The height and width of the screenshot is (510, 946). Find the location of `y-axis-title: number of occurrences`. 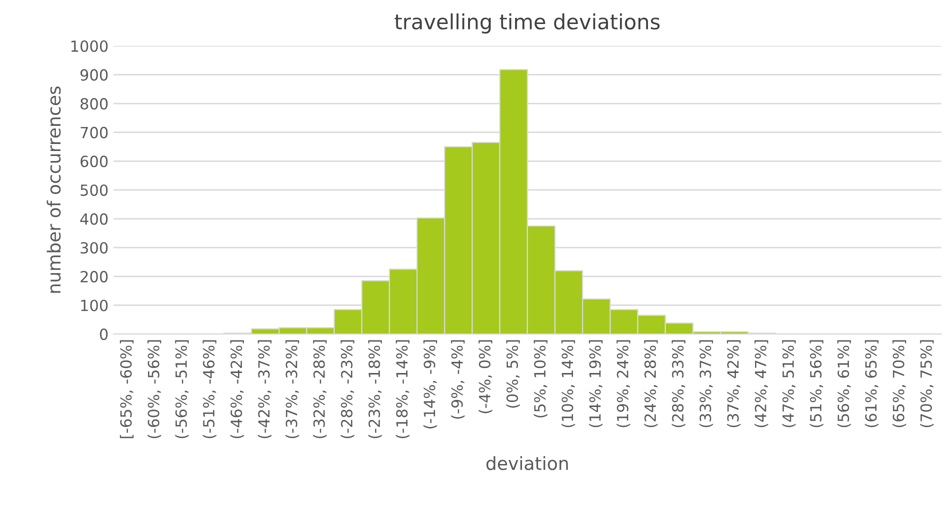

y-axis-title: number of occurrences is located at coordinates (53, 189).